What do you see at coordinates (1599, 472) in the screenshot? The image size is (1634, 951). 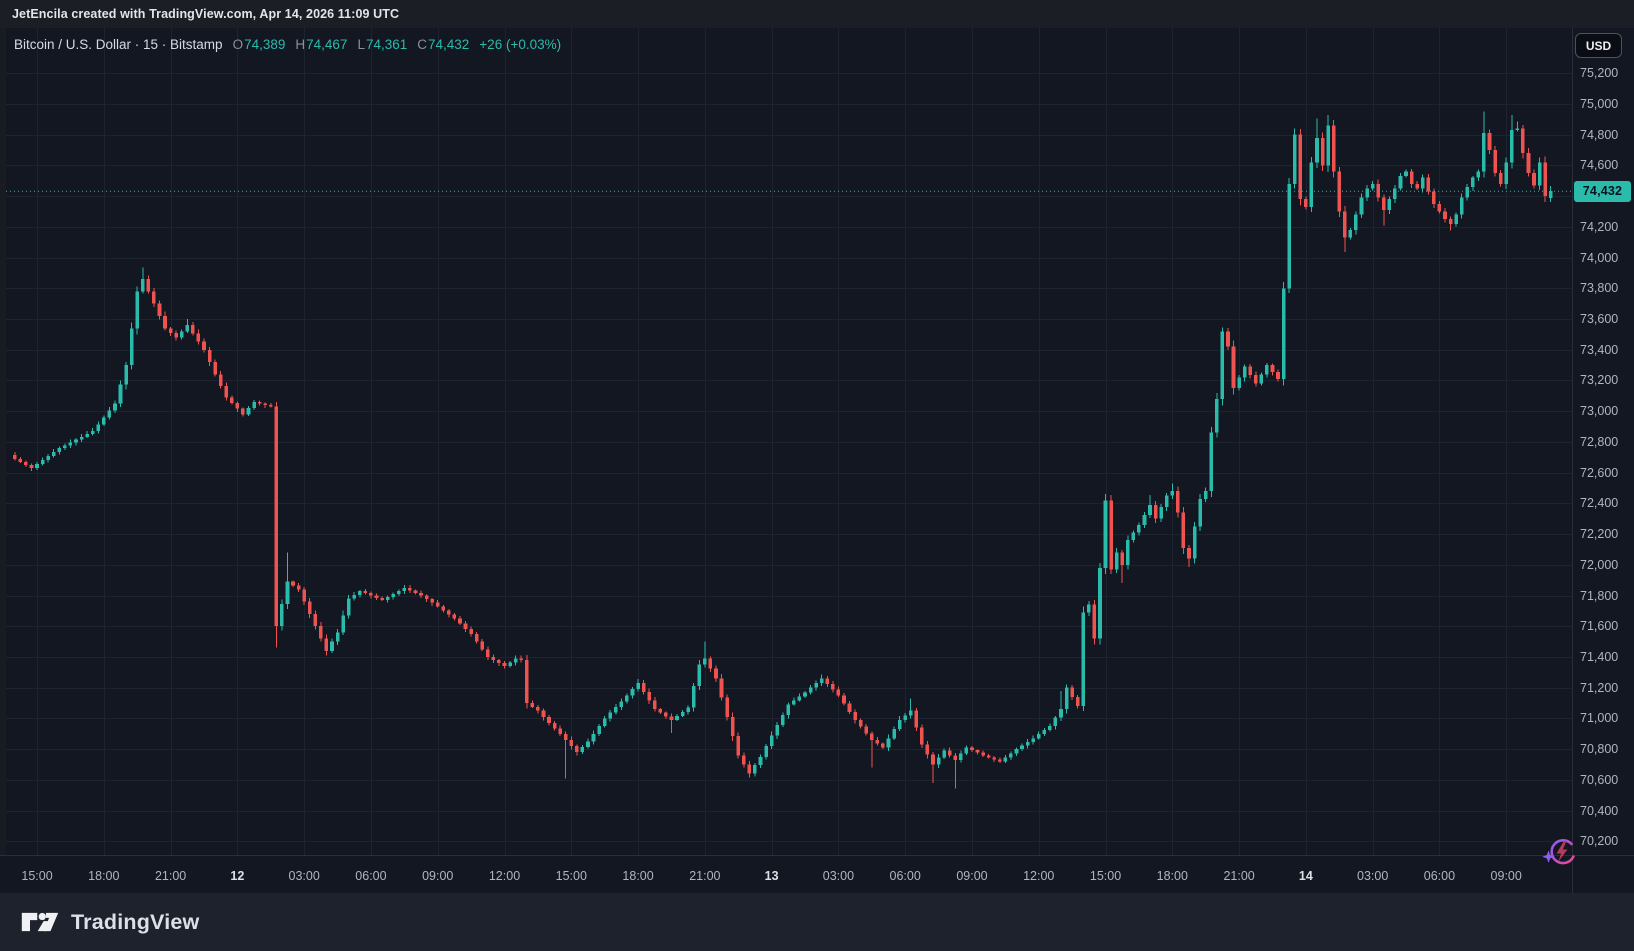 I see `price-axis-label: 72,600` at bounding box center [1599, 472].